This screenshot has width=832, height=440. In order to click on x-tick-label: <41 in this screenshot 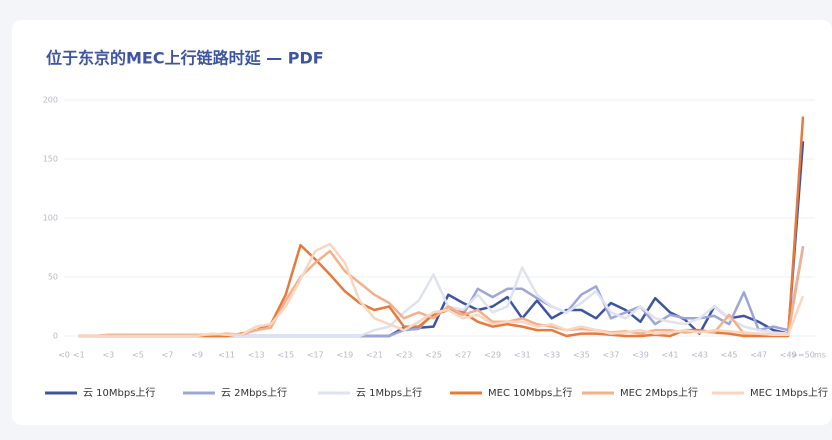, I will do `click(670, 355)`.